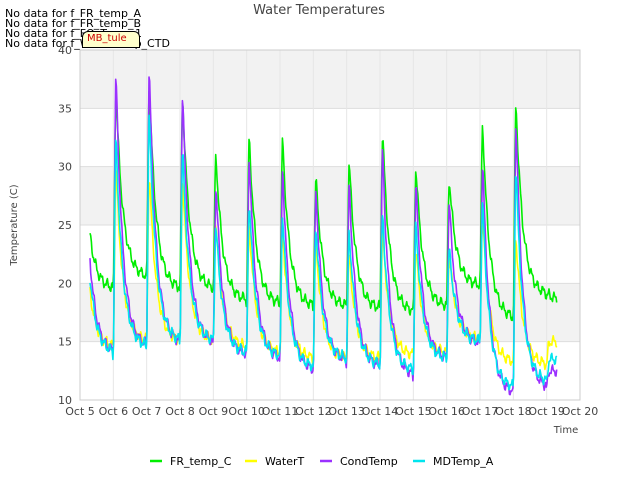 This screenshot has width=640, height=480. Describe the element at coordinates (463, 461) in the screenshot. I see `legend-label-MDTemp_A: MDTemp_A` at that location.